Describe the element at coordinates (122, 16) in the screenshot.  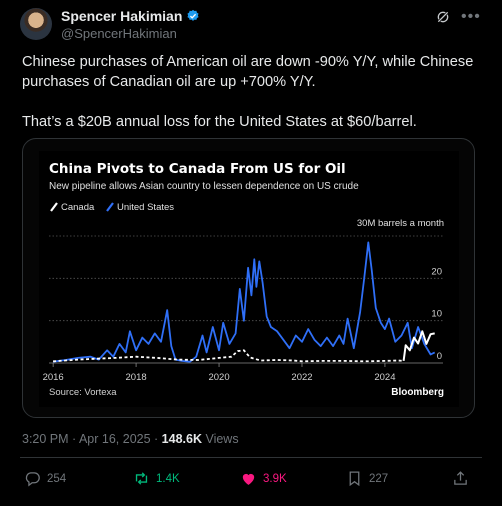
I see `author-name: Spencer Hakimian` at that location.